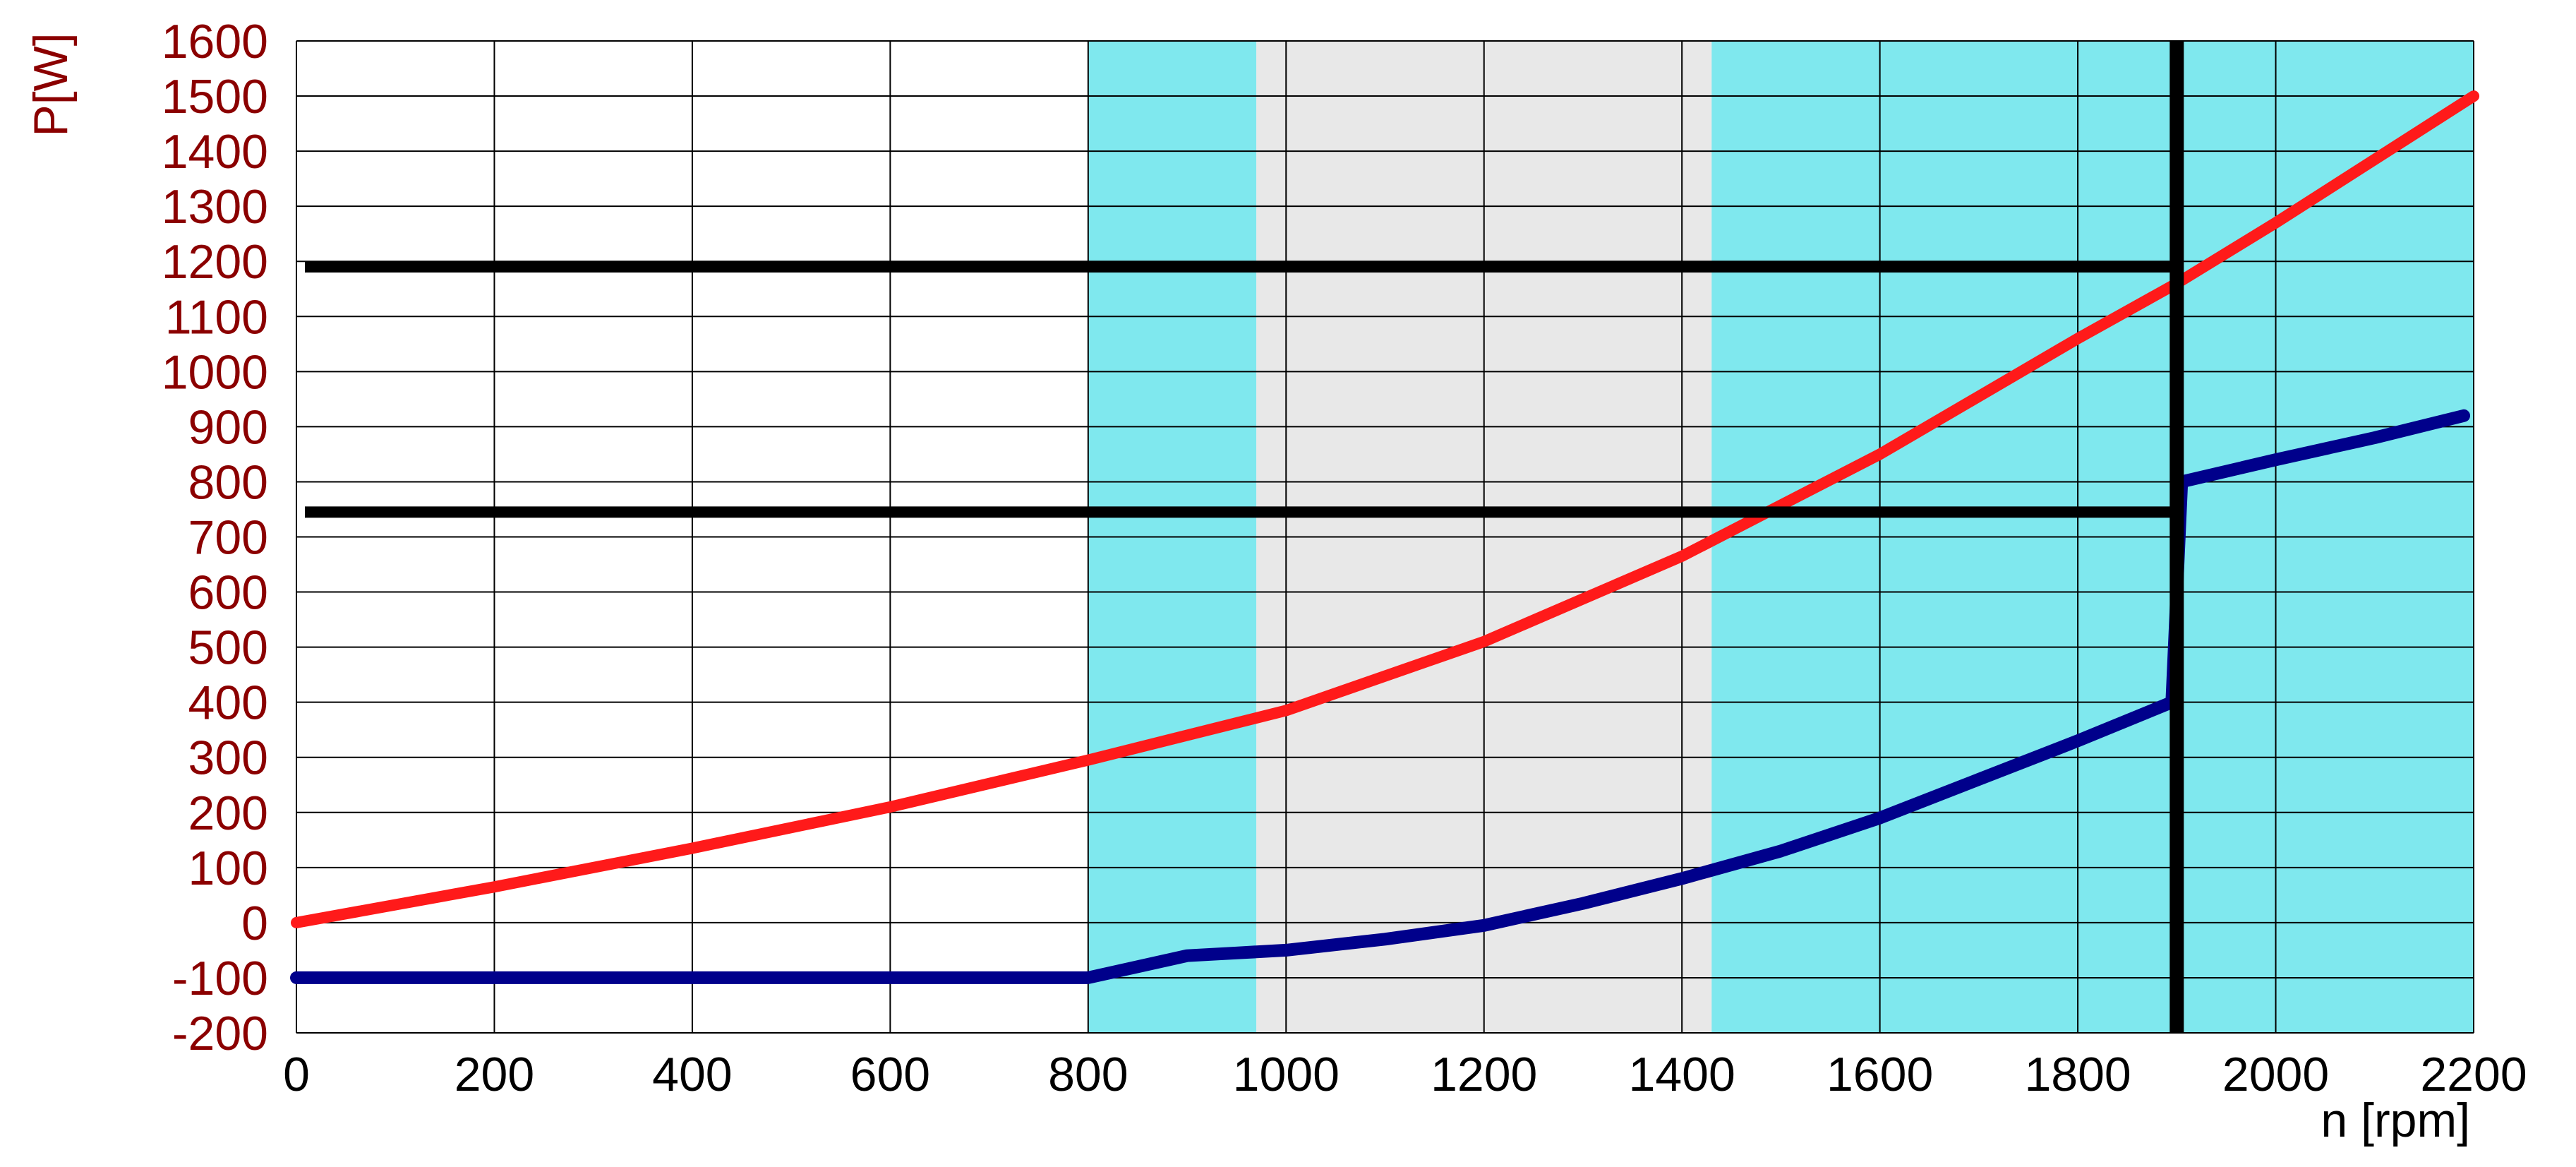  I want to click on y-tick-label-12: 1000, so click(215, 372).